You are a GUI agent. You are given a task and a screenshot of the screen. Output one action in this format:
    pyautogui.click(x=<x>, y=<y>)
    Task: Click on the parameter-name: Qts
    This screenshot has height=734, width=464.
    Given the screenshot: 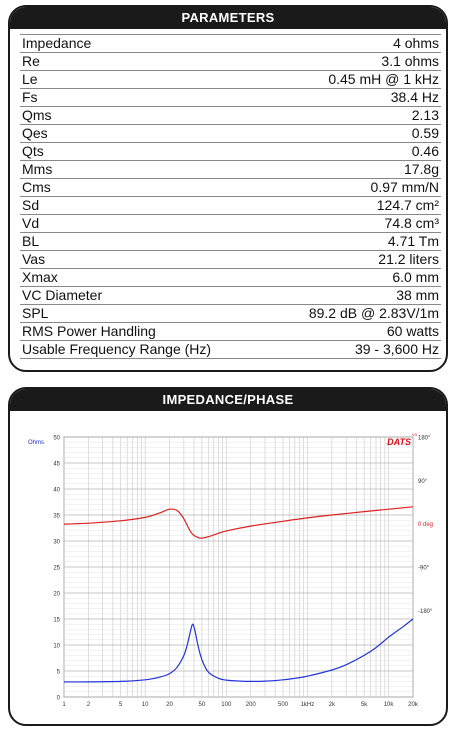 What is the action you would take?
    pyautogui.click(x=144, y=151)
    